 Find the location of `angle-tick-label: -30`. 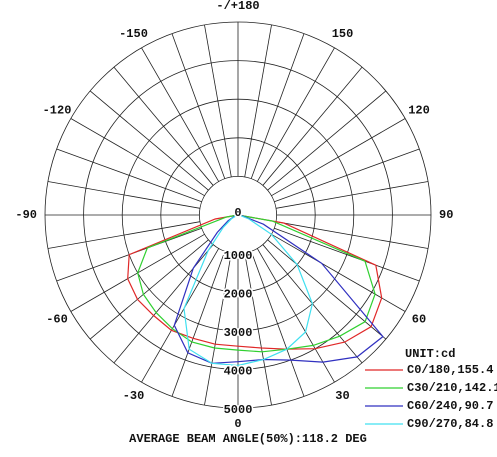

angle-tick-label: -30 is located at coordinates (134, 396).